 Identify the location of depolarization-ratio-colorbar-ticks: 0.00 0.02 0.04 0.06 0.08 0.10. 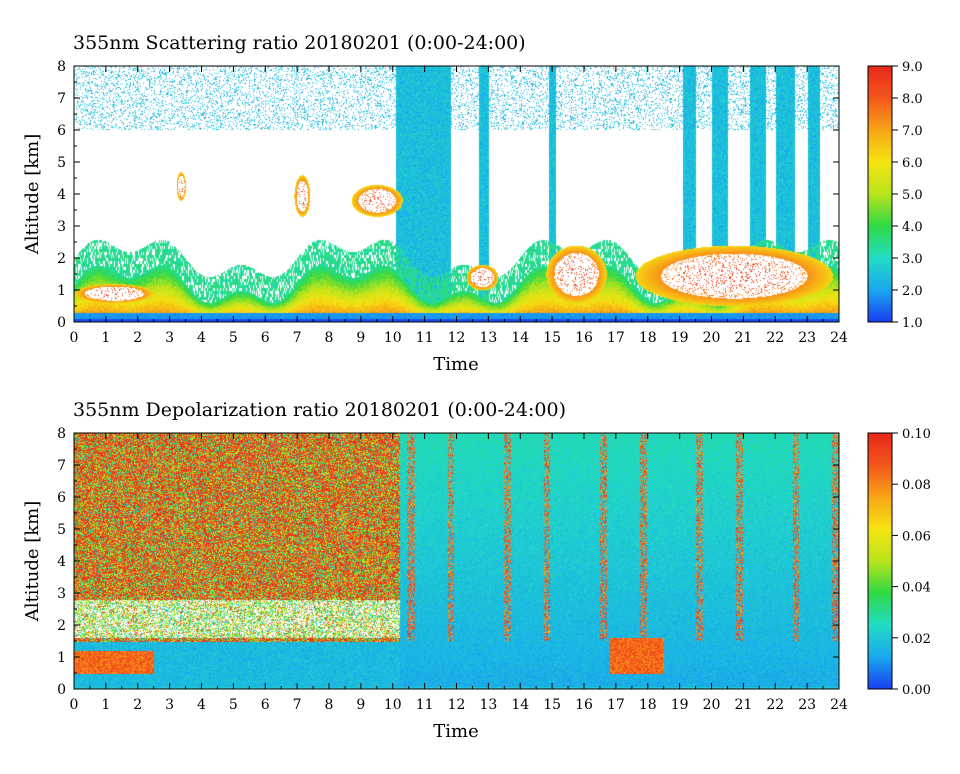
(911, 562).